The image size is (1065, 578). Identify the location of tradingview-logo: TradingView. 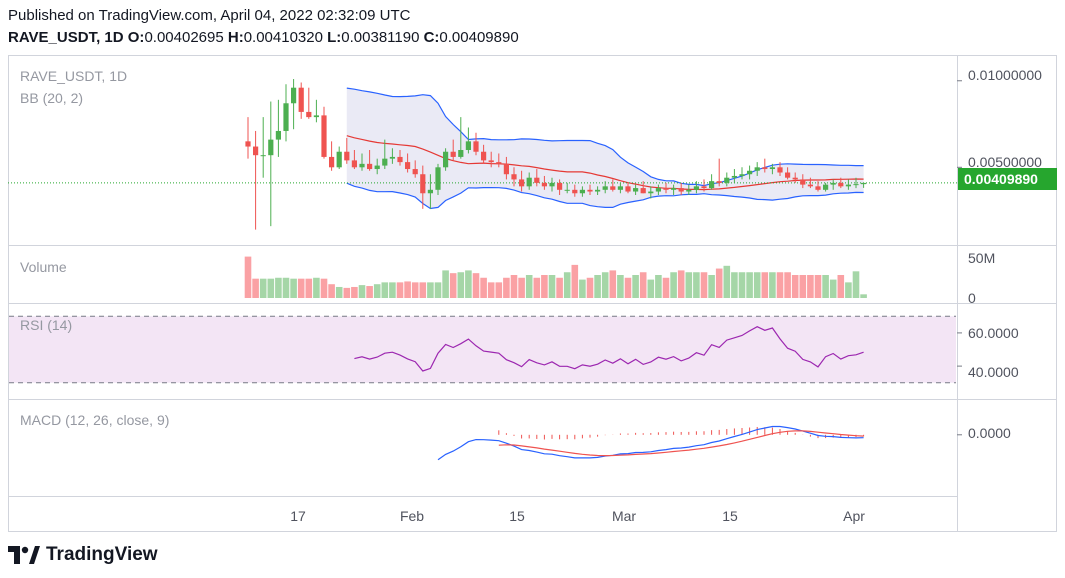
(83, 555).